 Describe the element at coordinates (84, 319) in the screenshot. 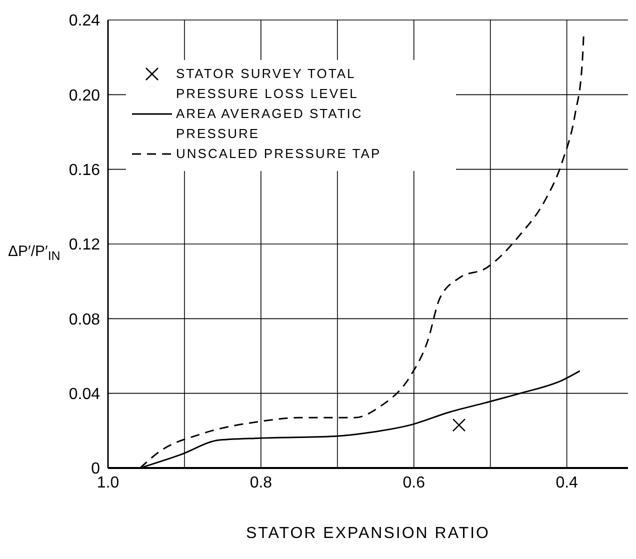

I see `y-tick-label: 0.08` at that location.